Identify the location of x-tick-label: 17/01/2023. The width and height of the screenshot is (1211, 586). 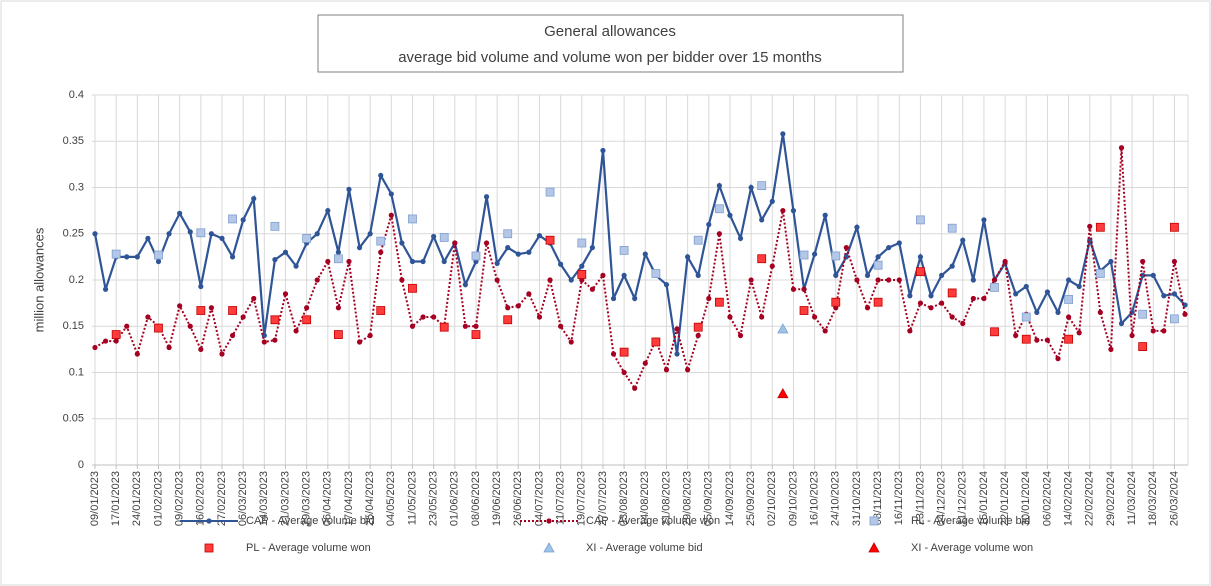
(116, 498).